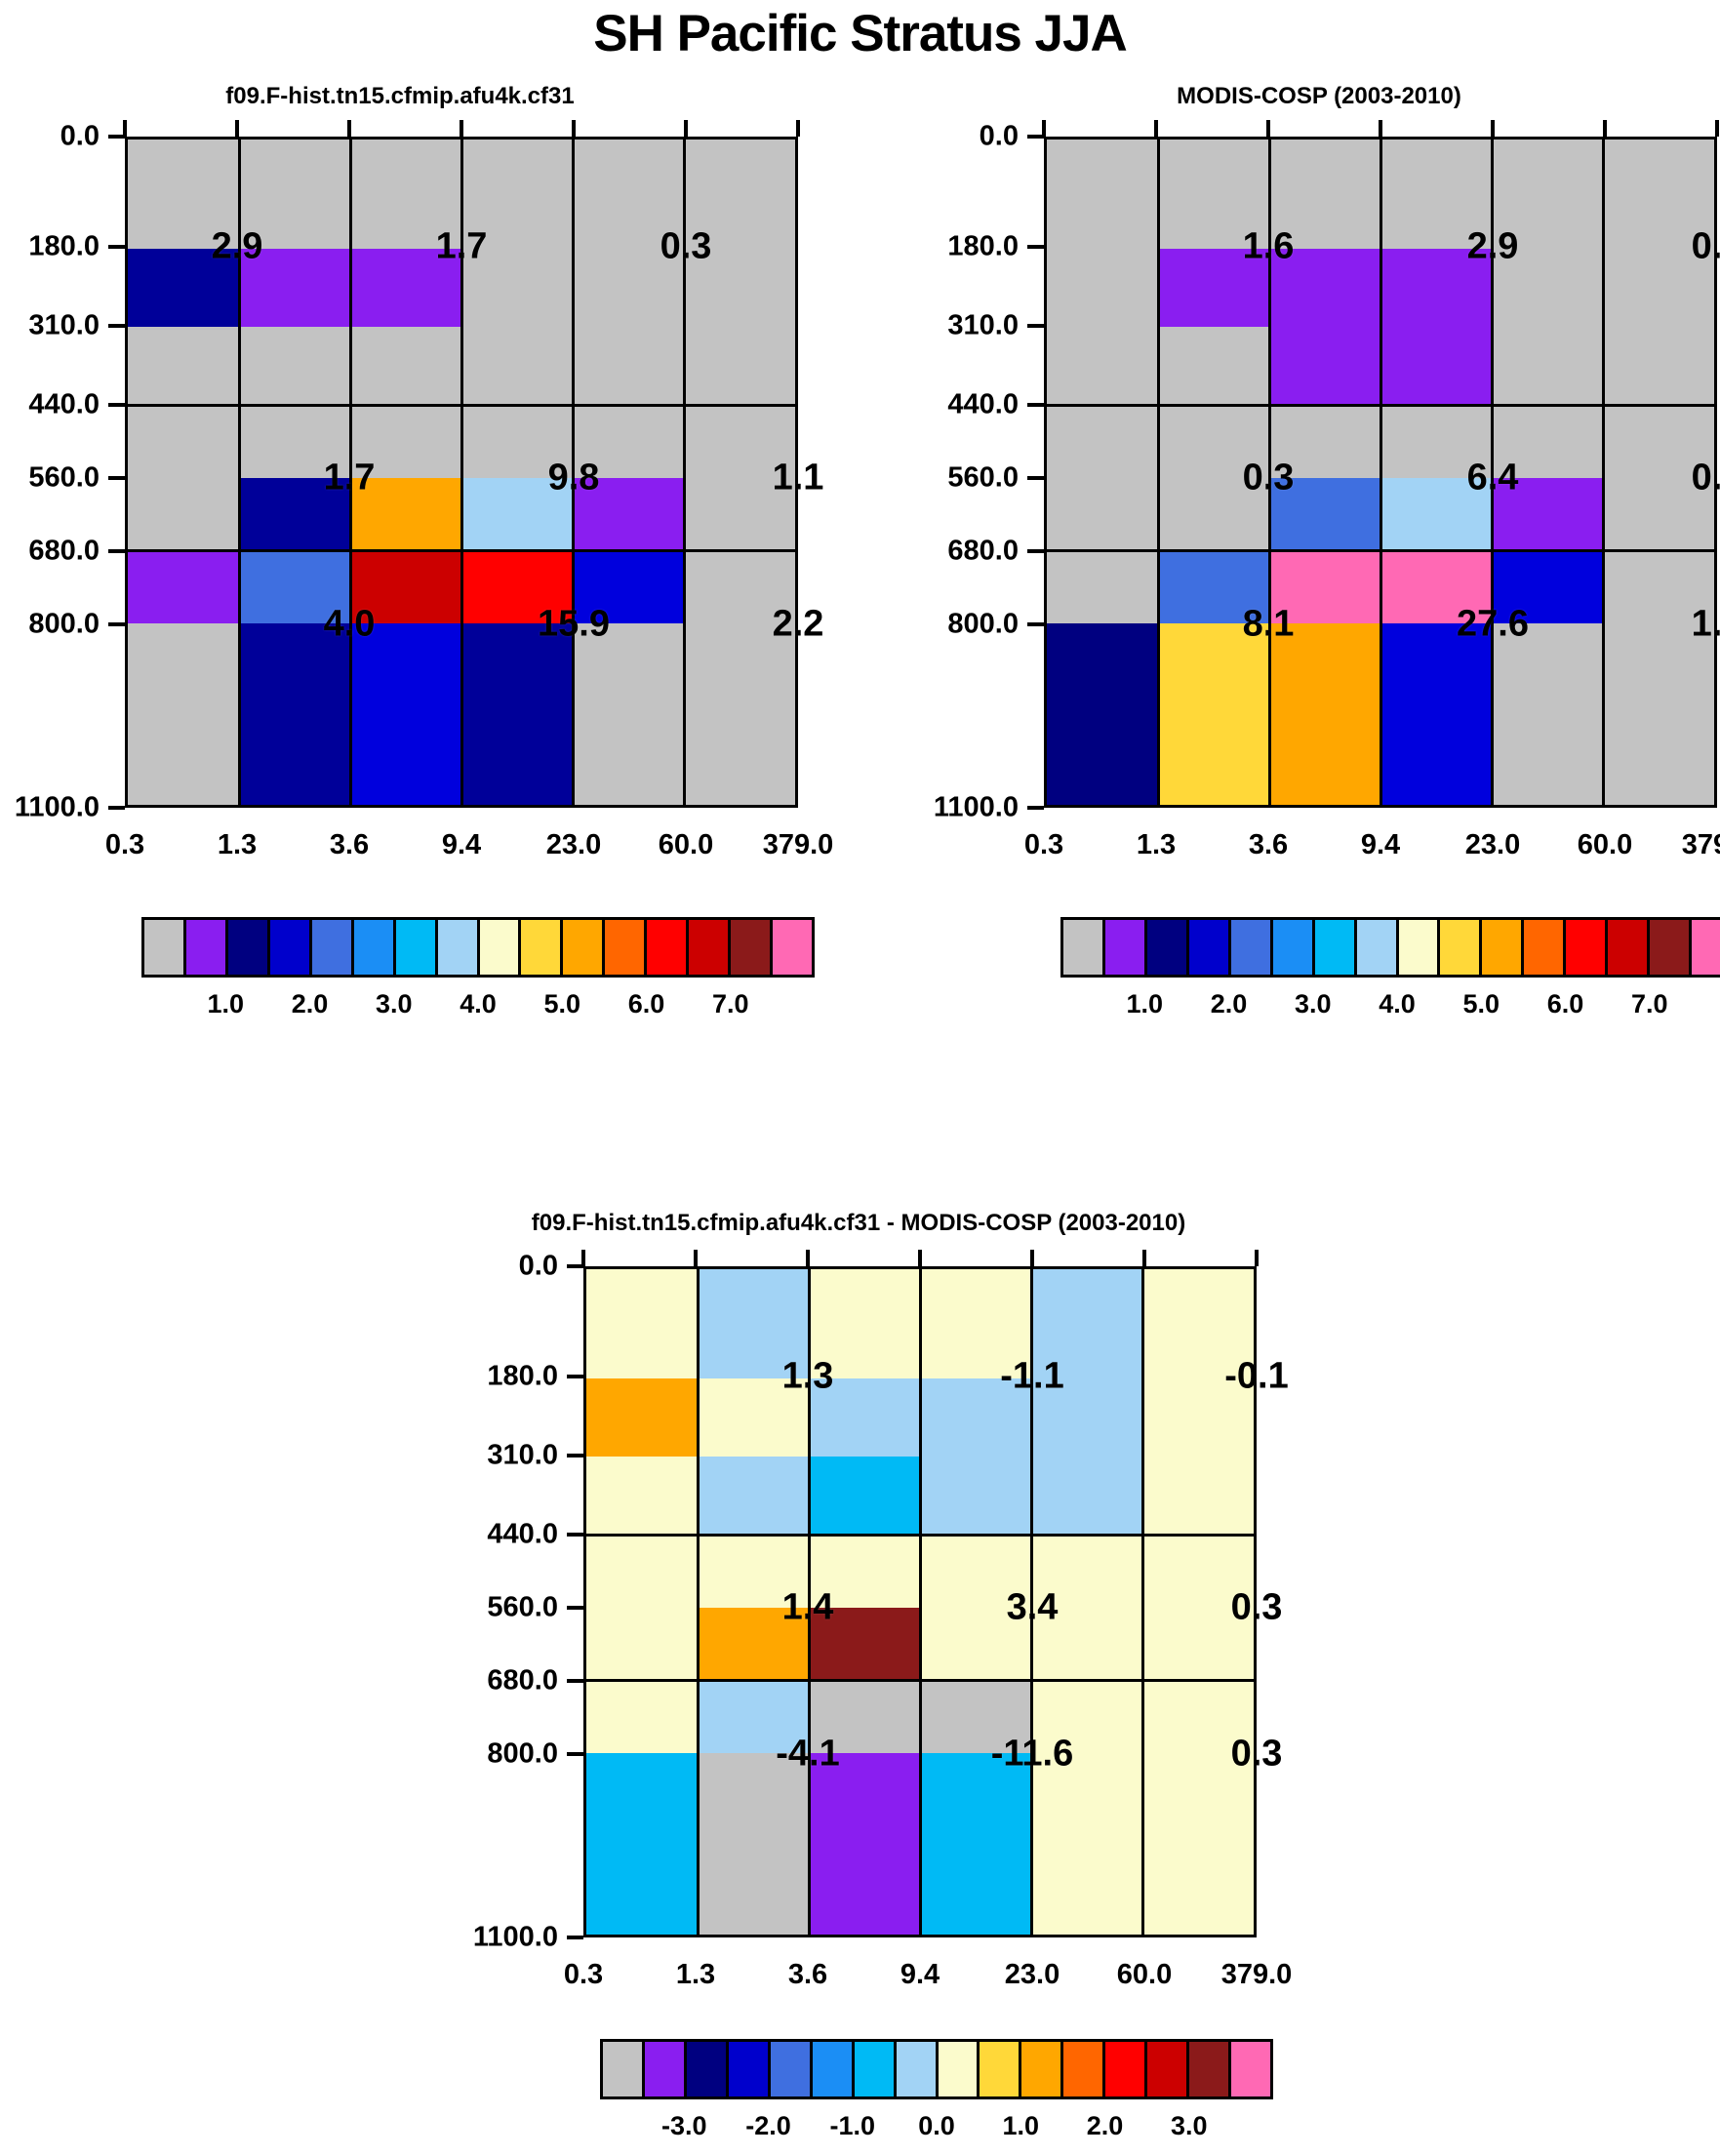  Describe the element at coordinates (936, 2069) in the screenshot. I see `colorbar` at that location.